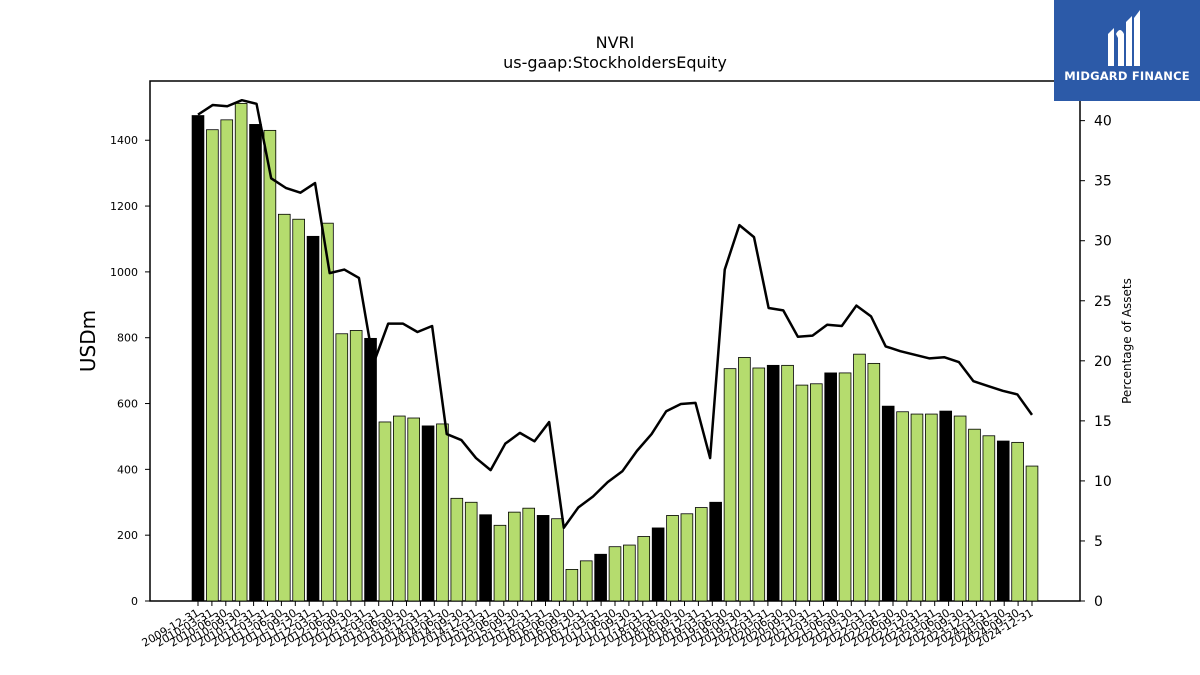 The width and height of the screenshot is (1200, 675). What do you see at coordinates (127, 404) in the screenshot?
I see `y-tick-label: 600` at bounding box center [127, 404].